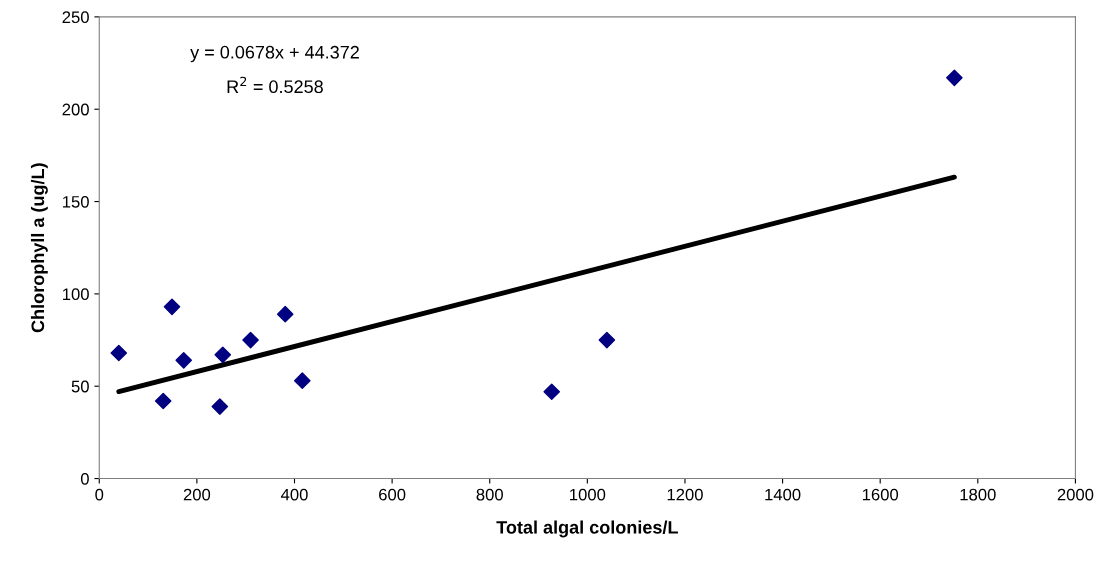 This screenshot has height=563, width=1103. What do you see at coordinates (978, 494) in the screenshot?
I see `x-tick-label: 1800` at bounding box center [978, 494].